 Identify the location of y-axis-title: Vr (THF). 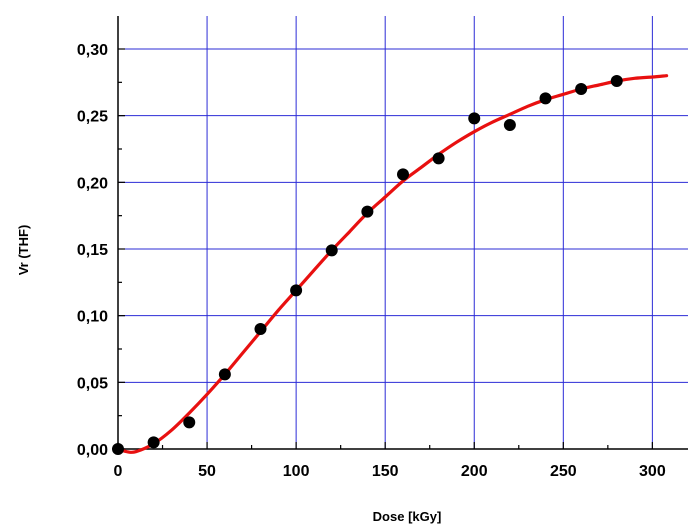
(23, 250).